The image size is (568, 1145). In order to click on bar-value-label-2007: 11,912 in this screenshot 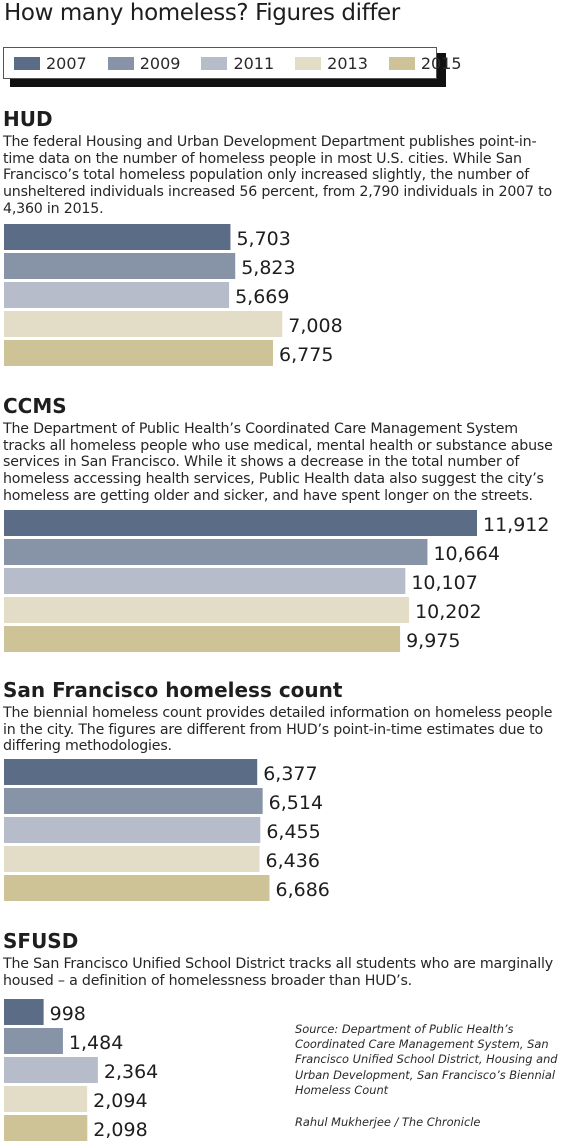, I will do `click(516, 525)`.